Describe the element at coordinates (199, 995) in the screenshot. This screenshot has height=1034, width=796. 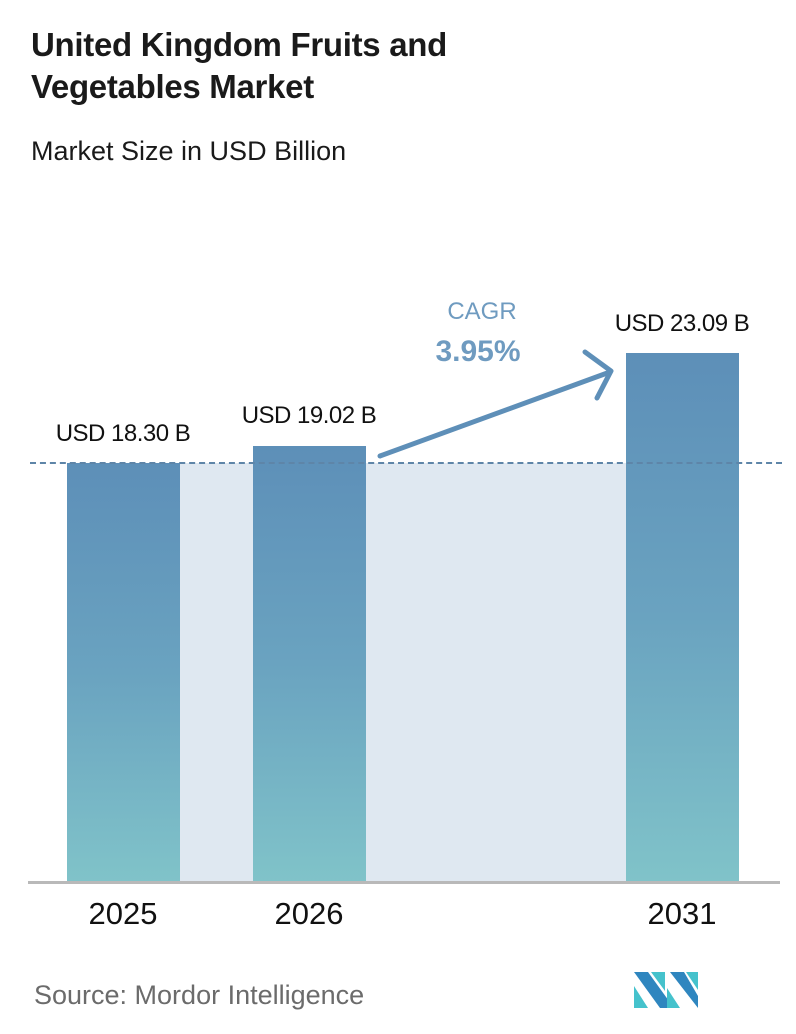
I see `source-text: Source: Mordor Intelligence` at that location.